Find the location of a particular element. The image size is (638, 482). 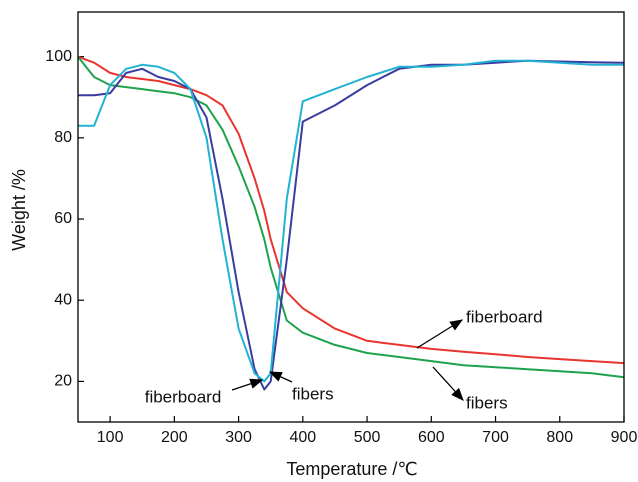

y-tick-label: 20 is located at coordinates (63, 381).